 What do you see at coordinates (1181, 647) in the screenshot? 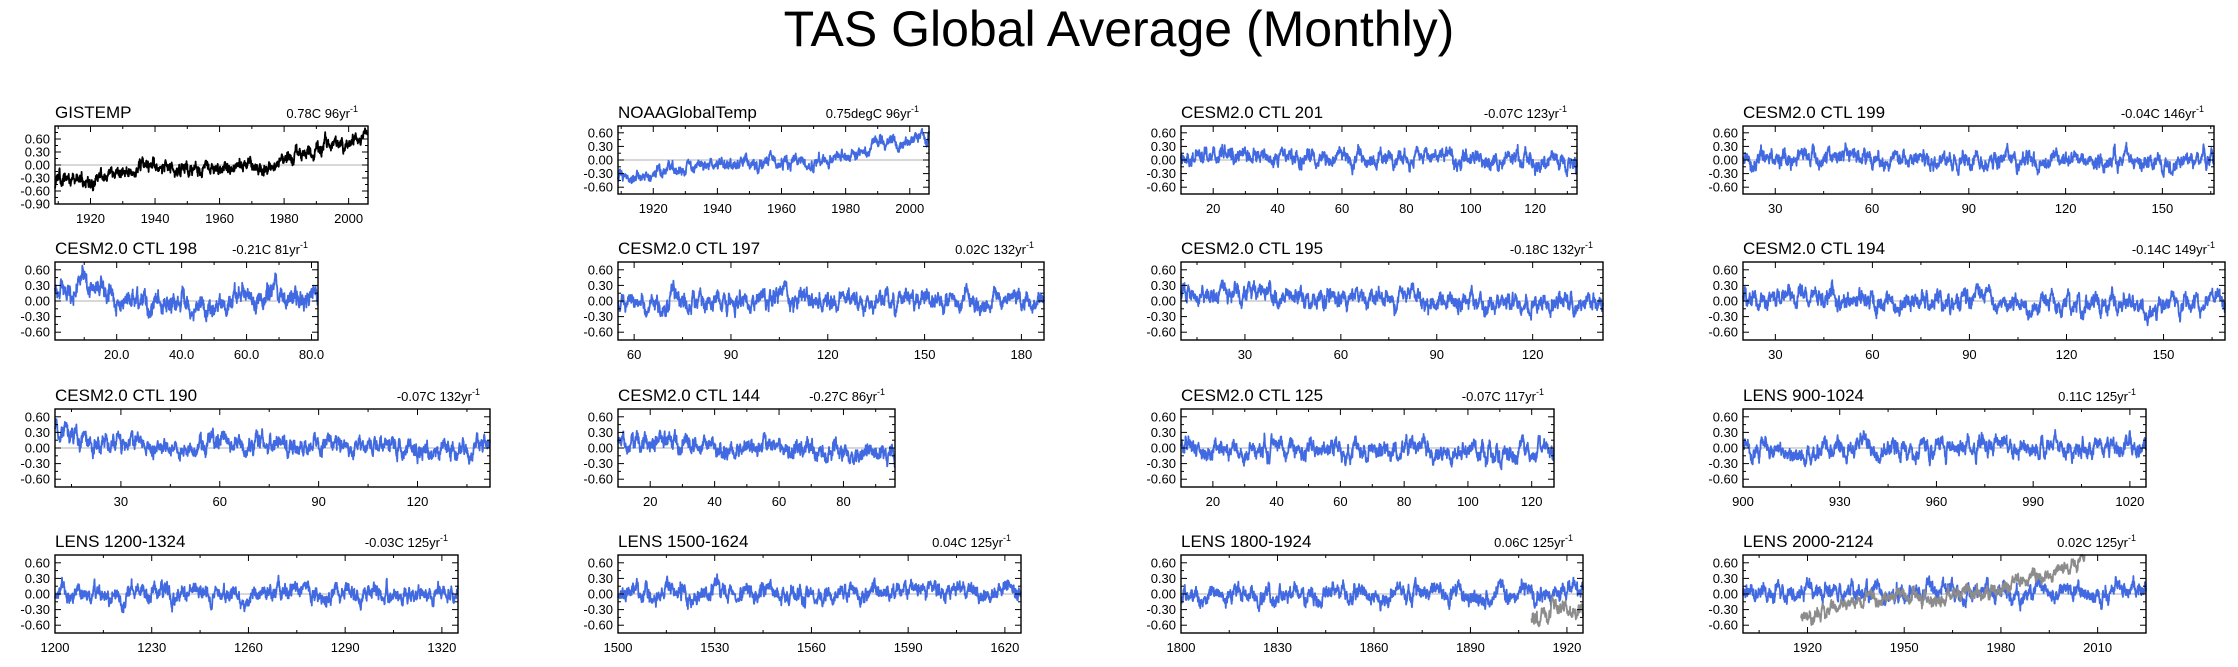
I see `x-tick-label: 1800` at bounding box center [1181, 647].